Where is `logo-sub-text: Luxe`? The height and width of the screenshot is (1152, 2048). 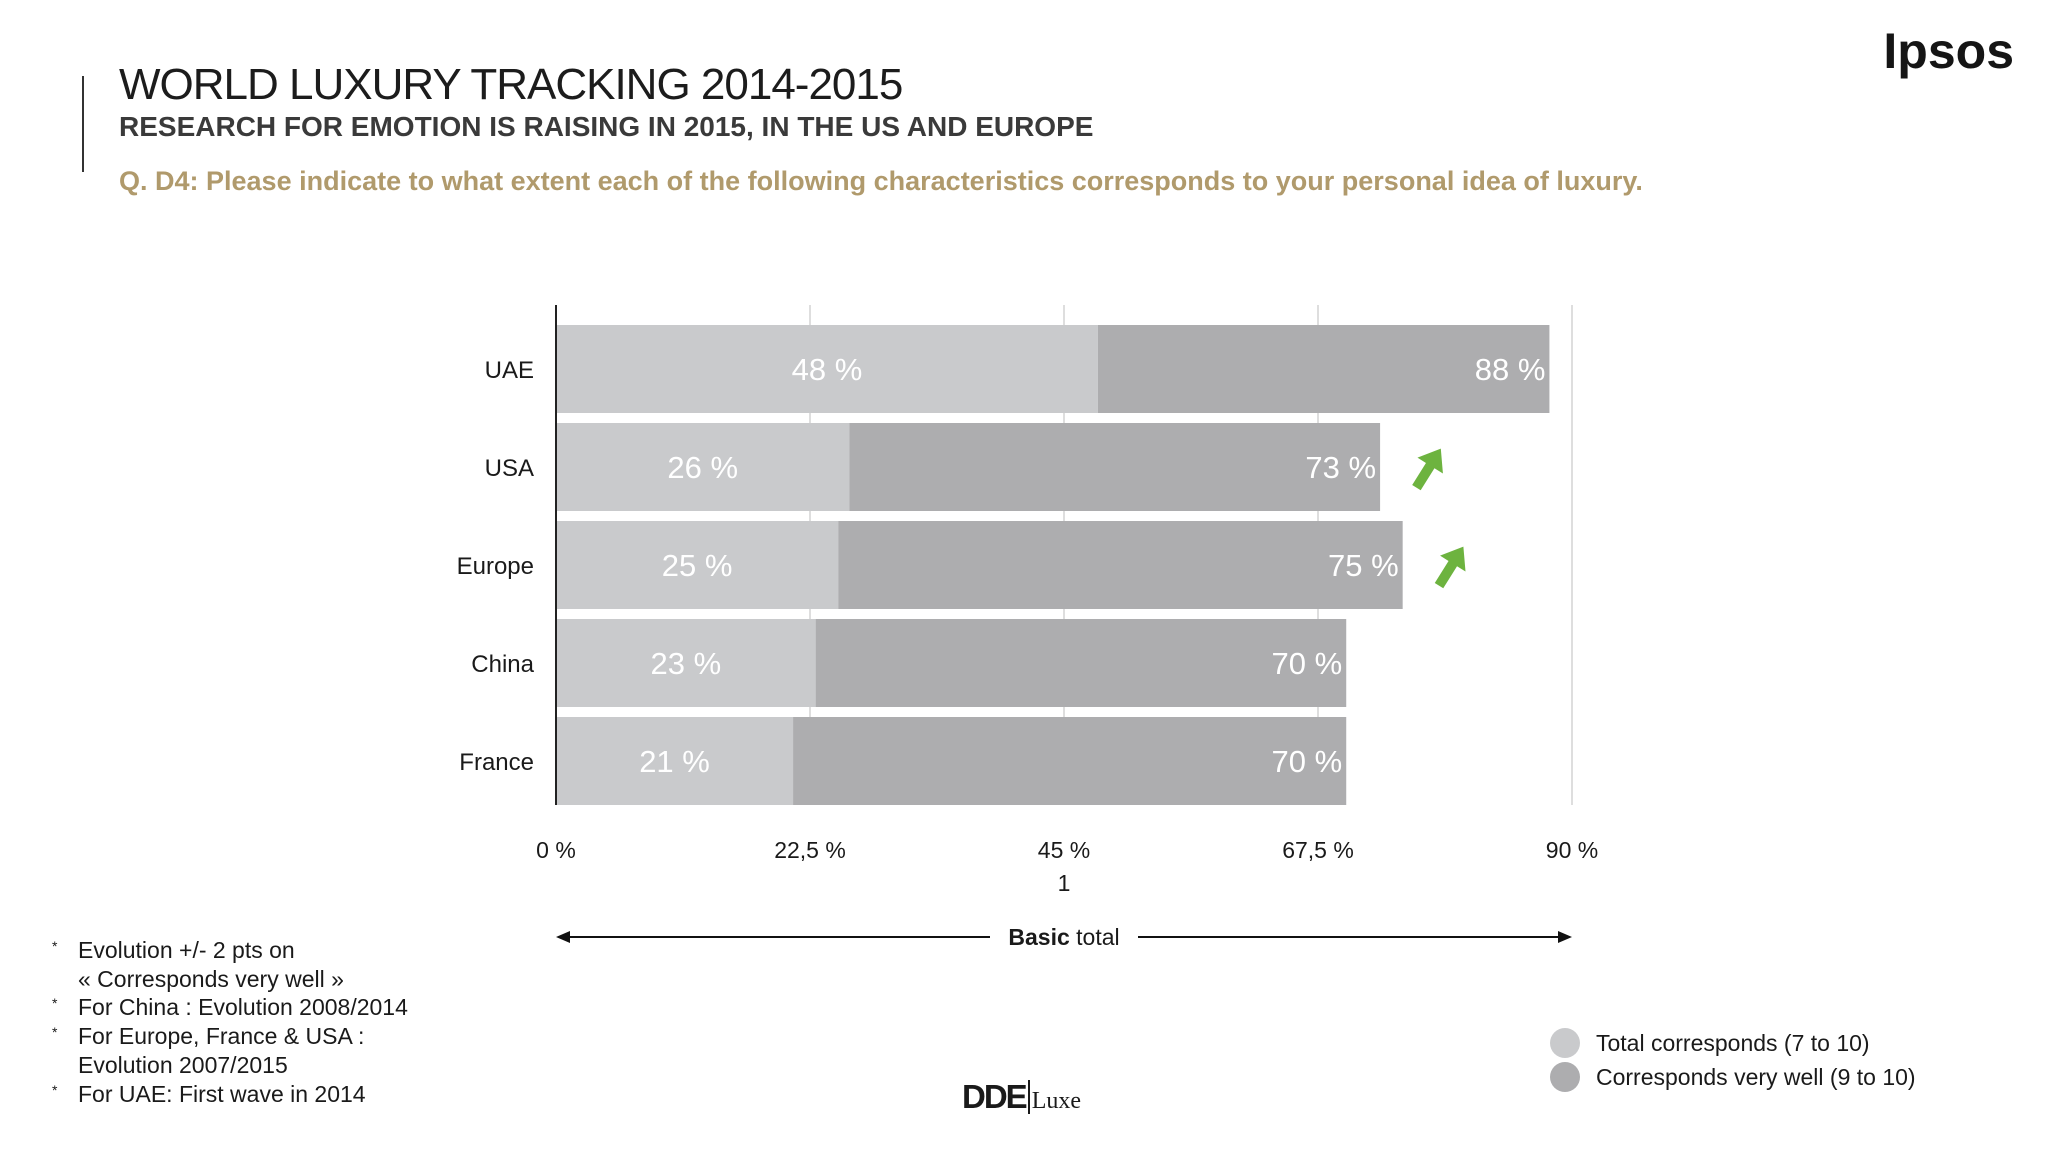 logo-sub-text: Luxe is located at coordinates (1056, 1101).